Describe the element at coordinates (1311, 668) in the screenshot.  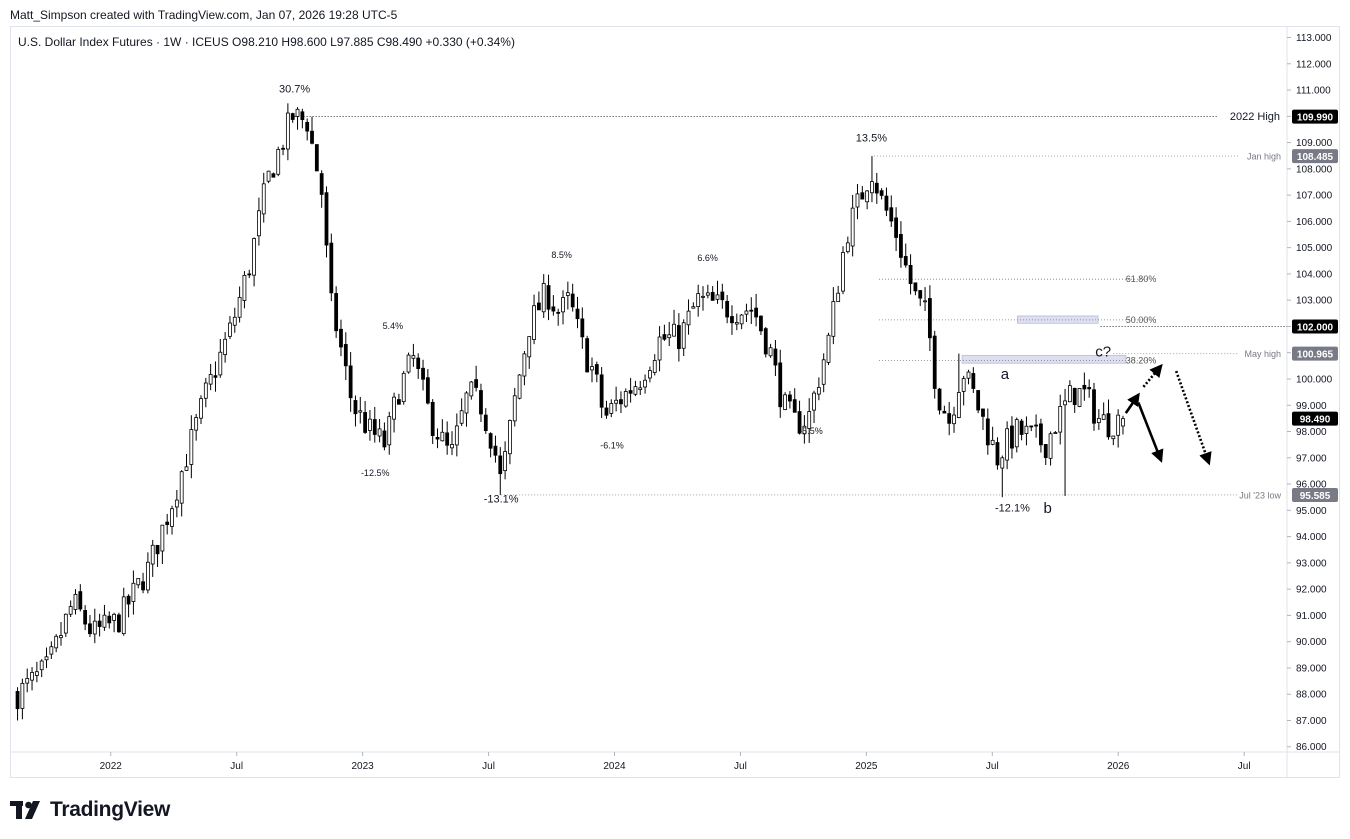
I see `price-tick-label: 89.000` at that location.